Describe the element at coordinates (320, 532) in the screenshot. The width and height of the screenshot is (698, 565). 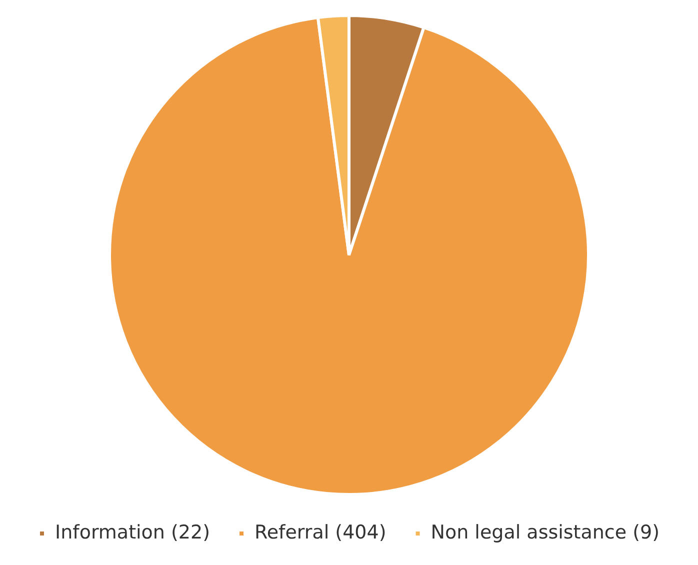
I see `legend-label: Referral (404)` at that location.